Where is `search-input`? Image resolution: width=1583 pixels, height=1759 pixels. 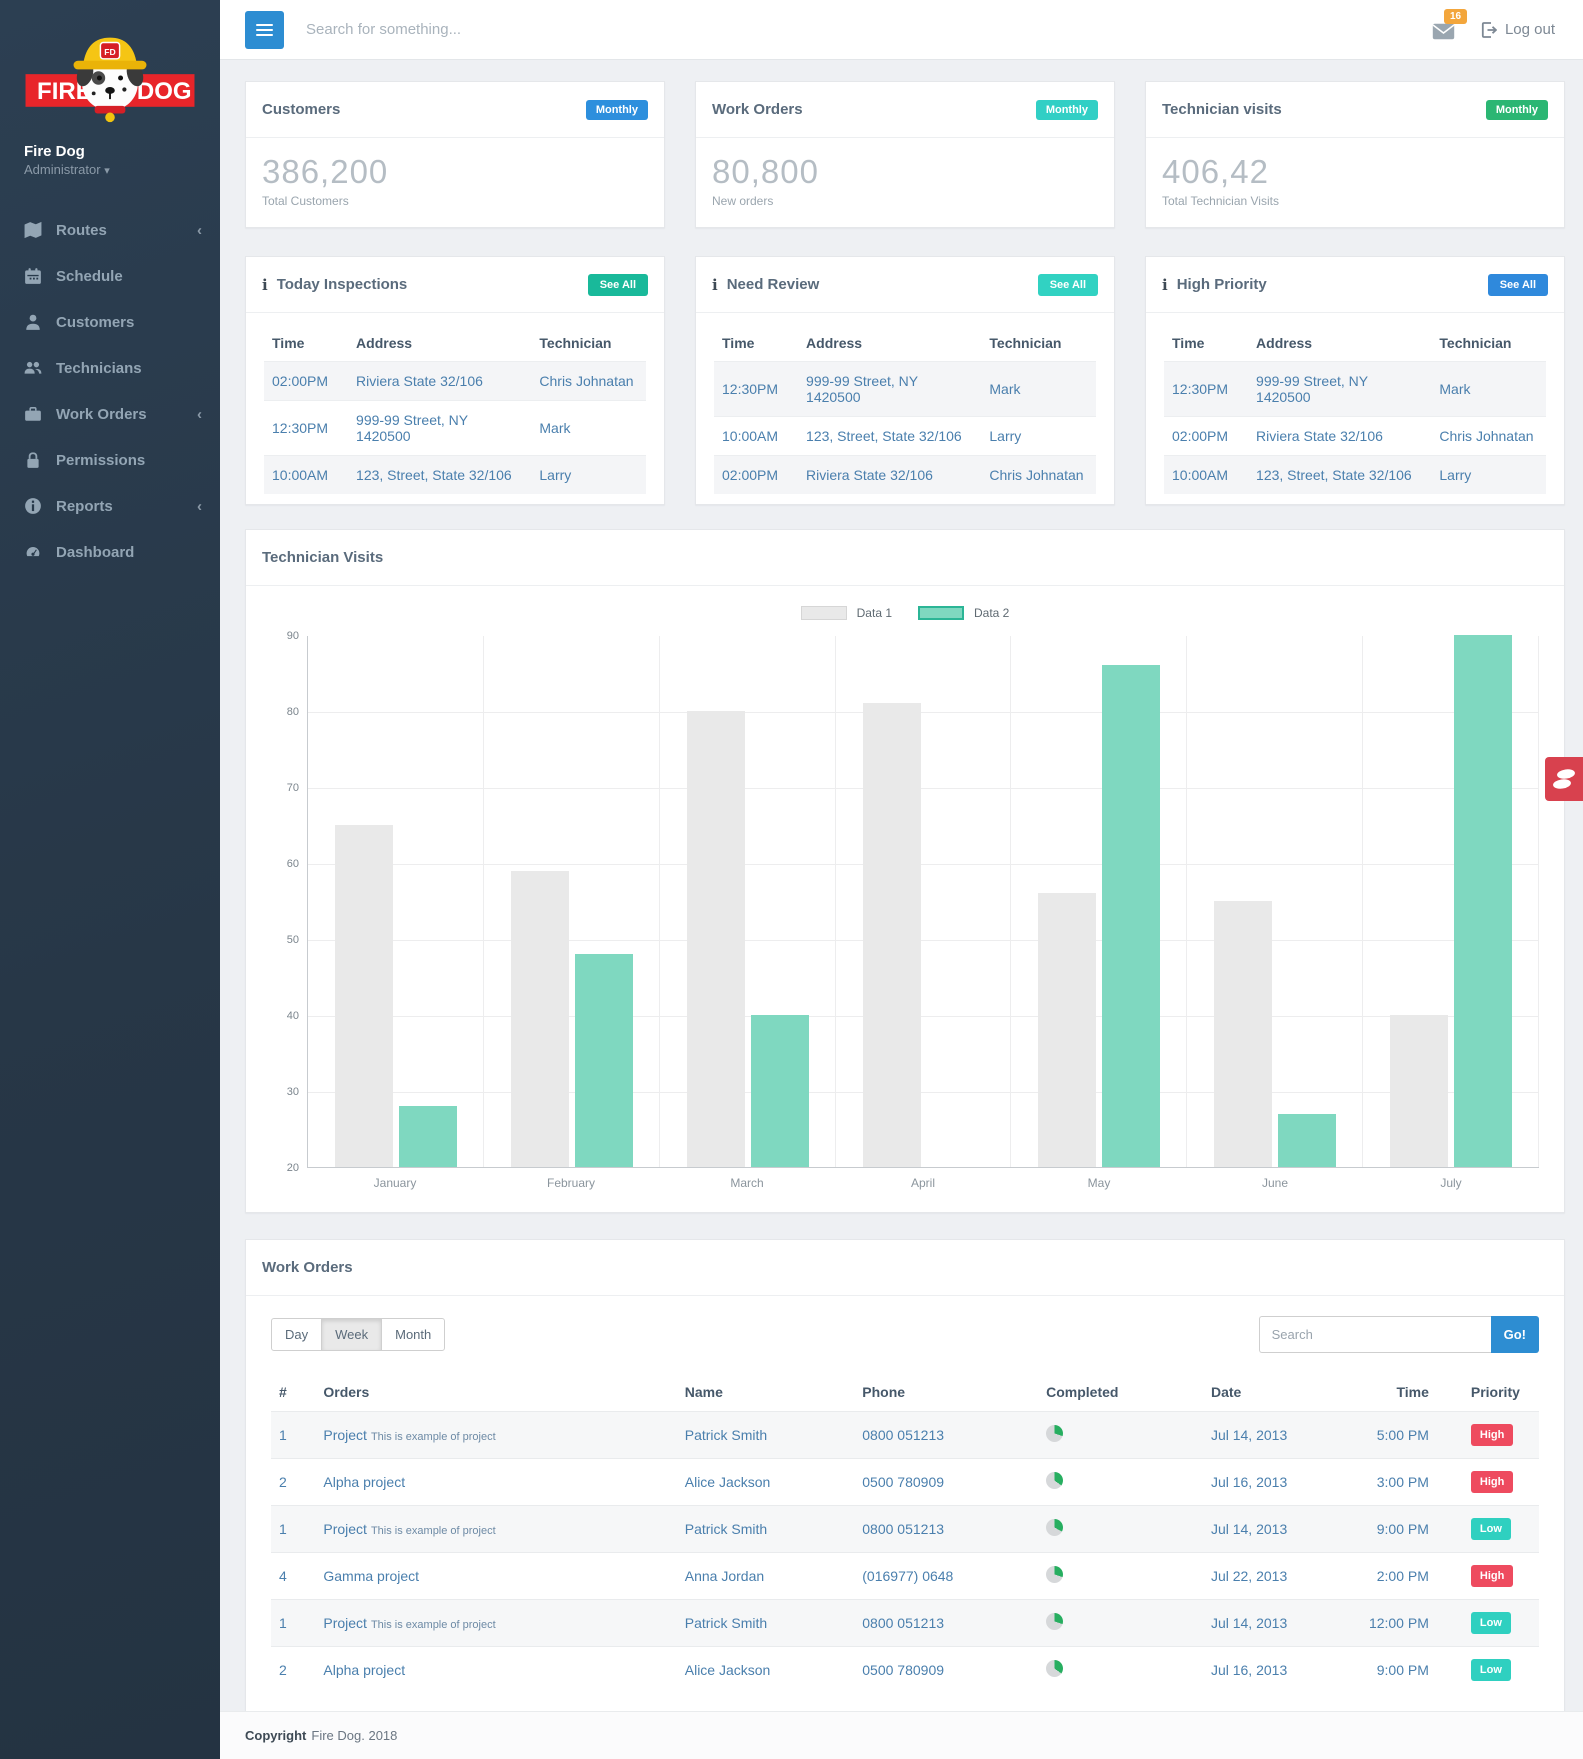
search-input is located at coordinates (521, 29).